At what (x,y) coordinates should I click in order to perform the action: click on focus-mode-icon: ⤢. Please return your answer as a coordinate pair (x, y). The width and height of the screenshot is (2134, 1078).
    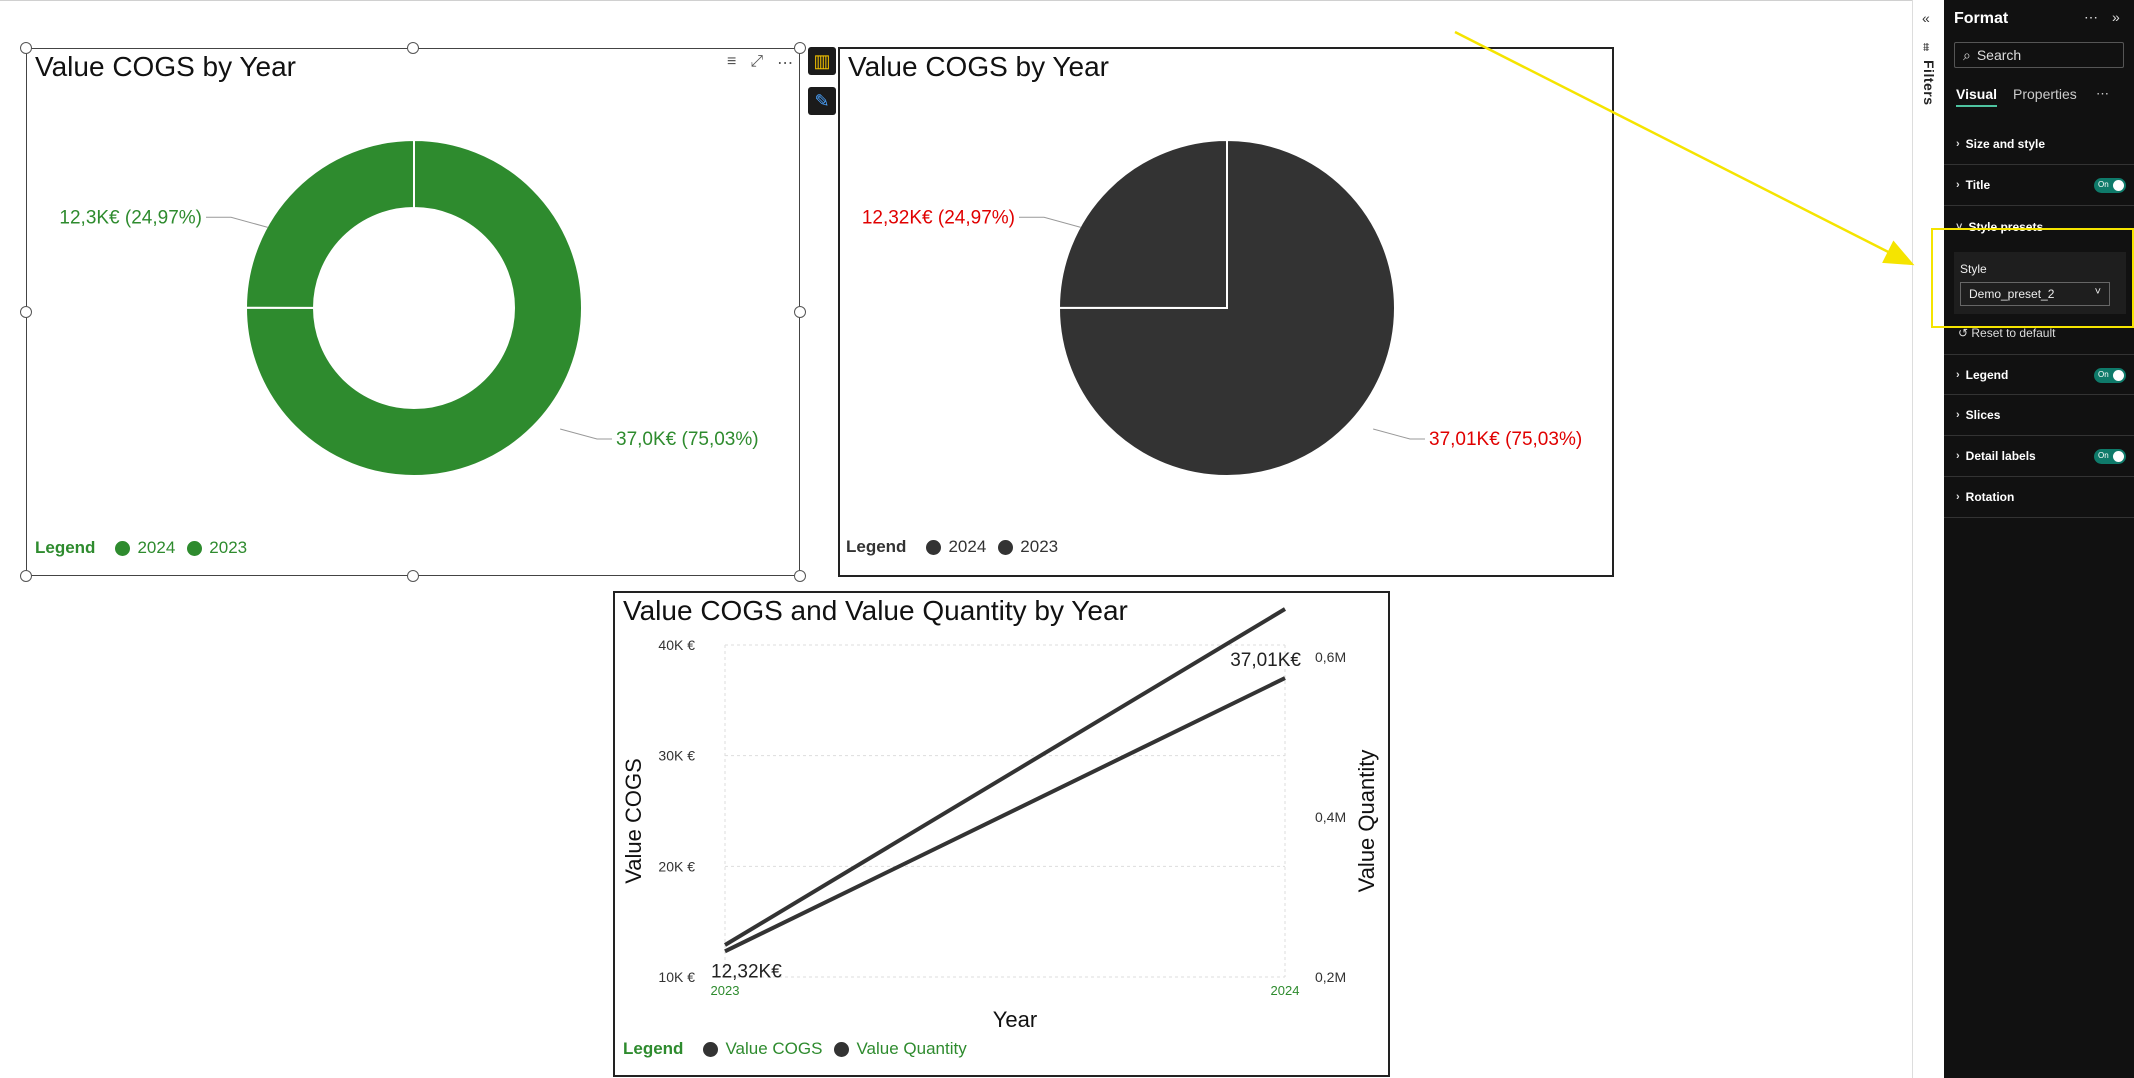
    Looking at the image, I should click on (757, 61).